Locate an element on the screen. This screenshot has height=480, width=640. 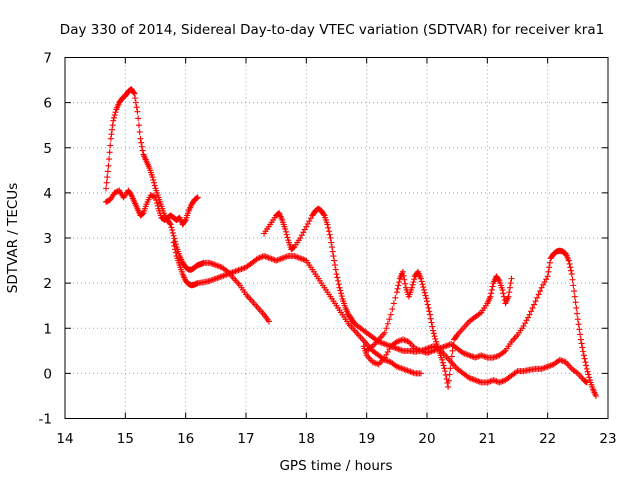
x-tick-label: 16 is located at coordinates (185, 439).